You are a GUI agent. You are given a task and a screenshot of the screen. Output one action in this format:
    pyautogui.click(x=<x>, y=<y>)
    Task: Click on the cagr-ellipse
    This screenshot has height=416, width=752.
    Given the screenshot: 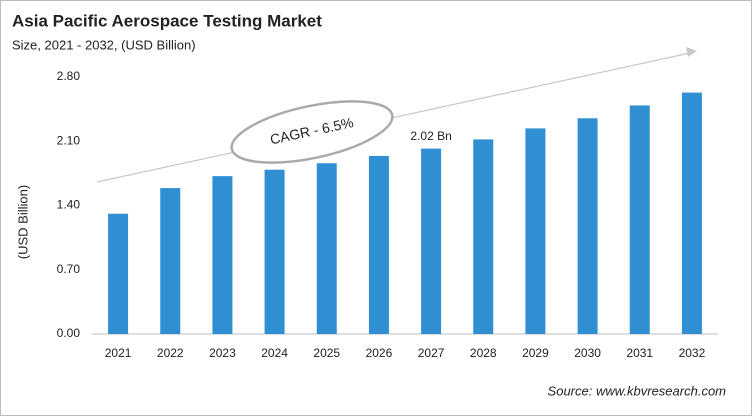 What is the action you would take?
    pyautogui.click(x=312, y=132)
    